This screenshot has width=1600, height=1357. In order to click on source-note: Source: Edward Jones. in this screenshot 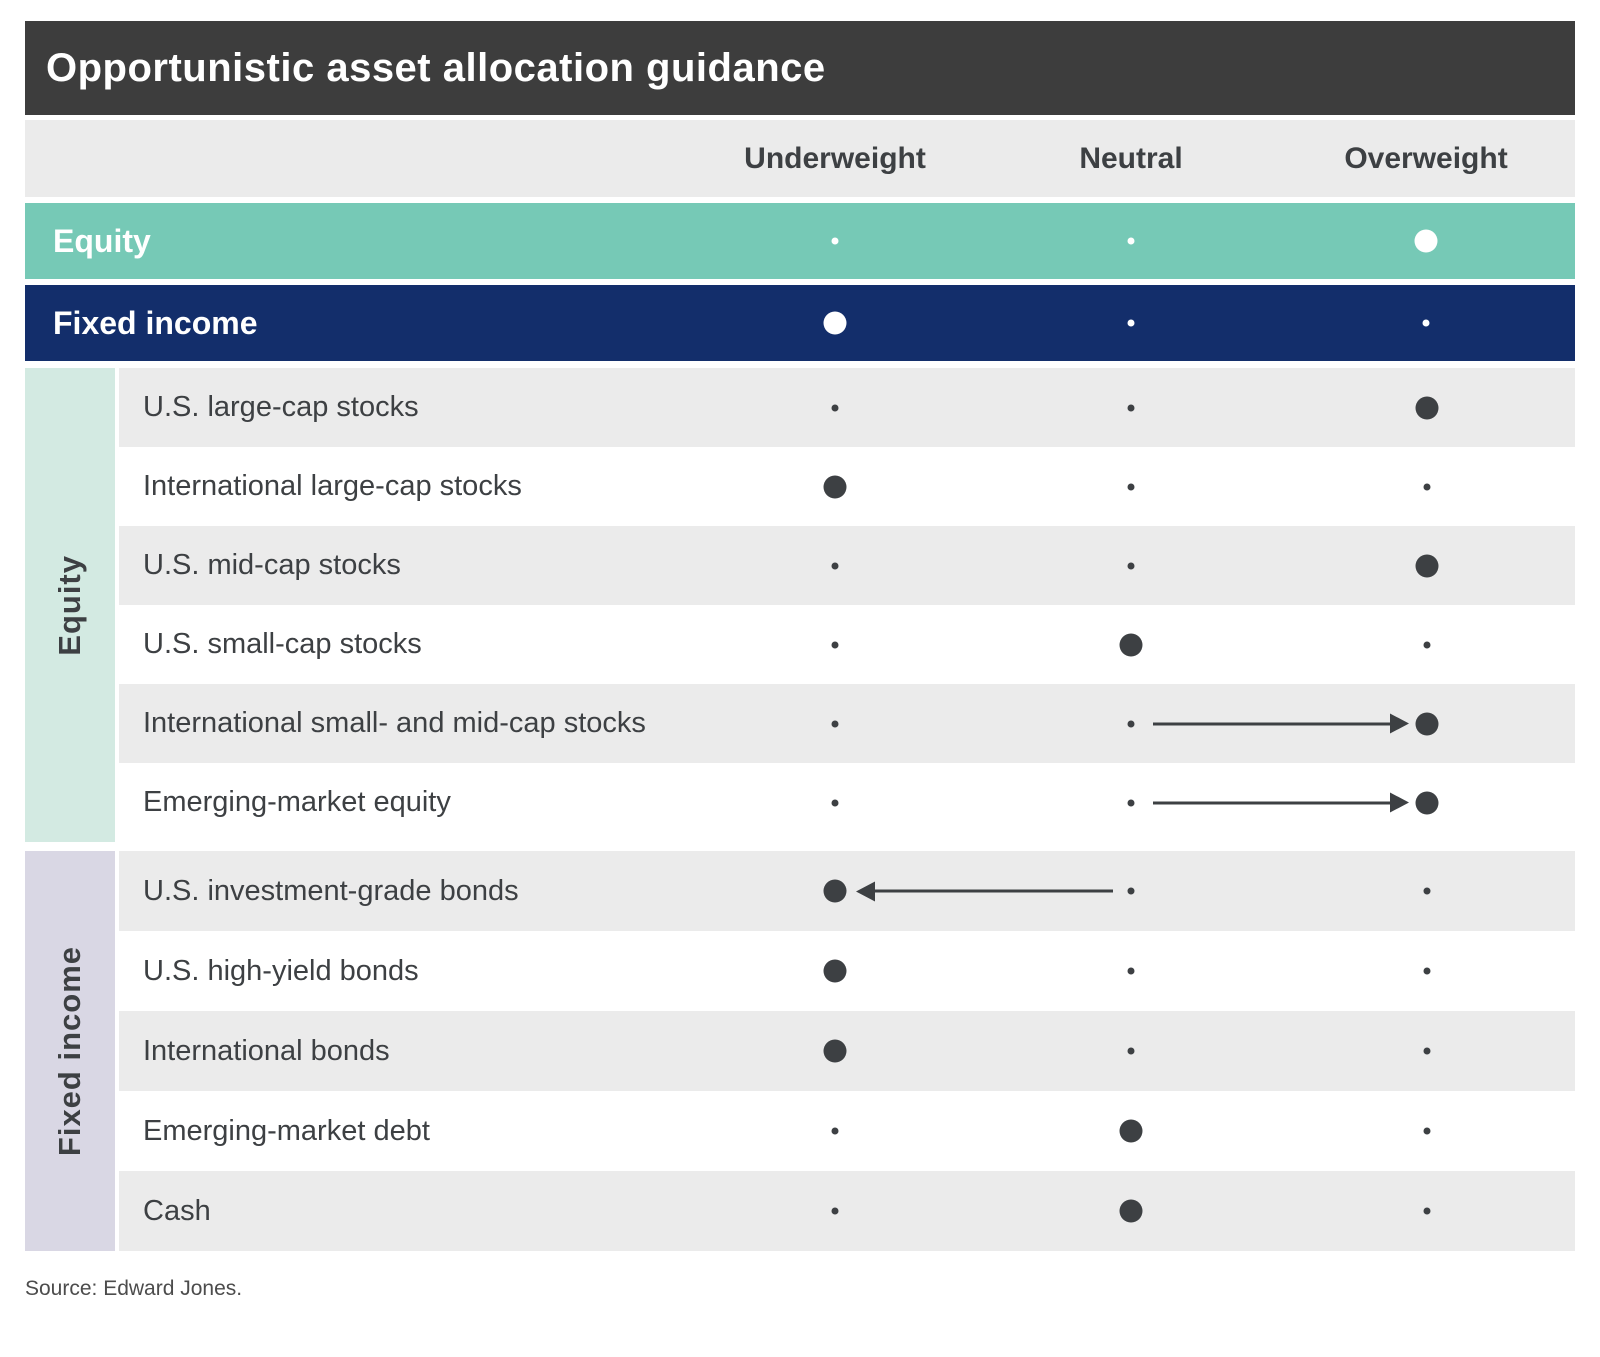, I will do `click(134, 1288)`.